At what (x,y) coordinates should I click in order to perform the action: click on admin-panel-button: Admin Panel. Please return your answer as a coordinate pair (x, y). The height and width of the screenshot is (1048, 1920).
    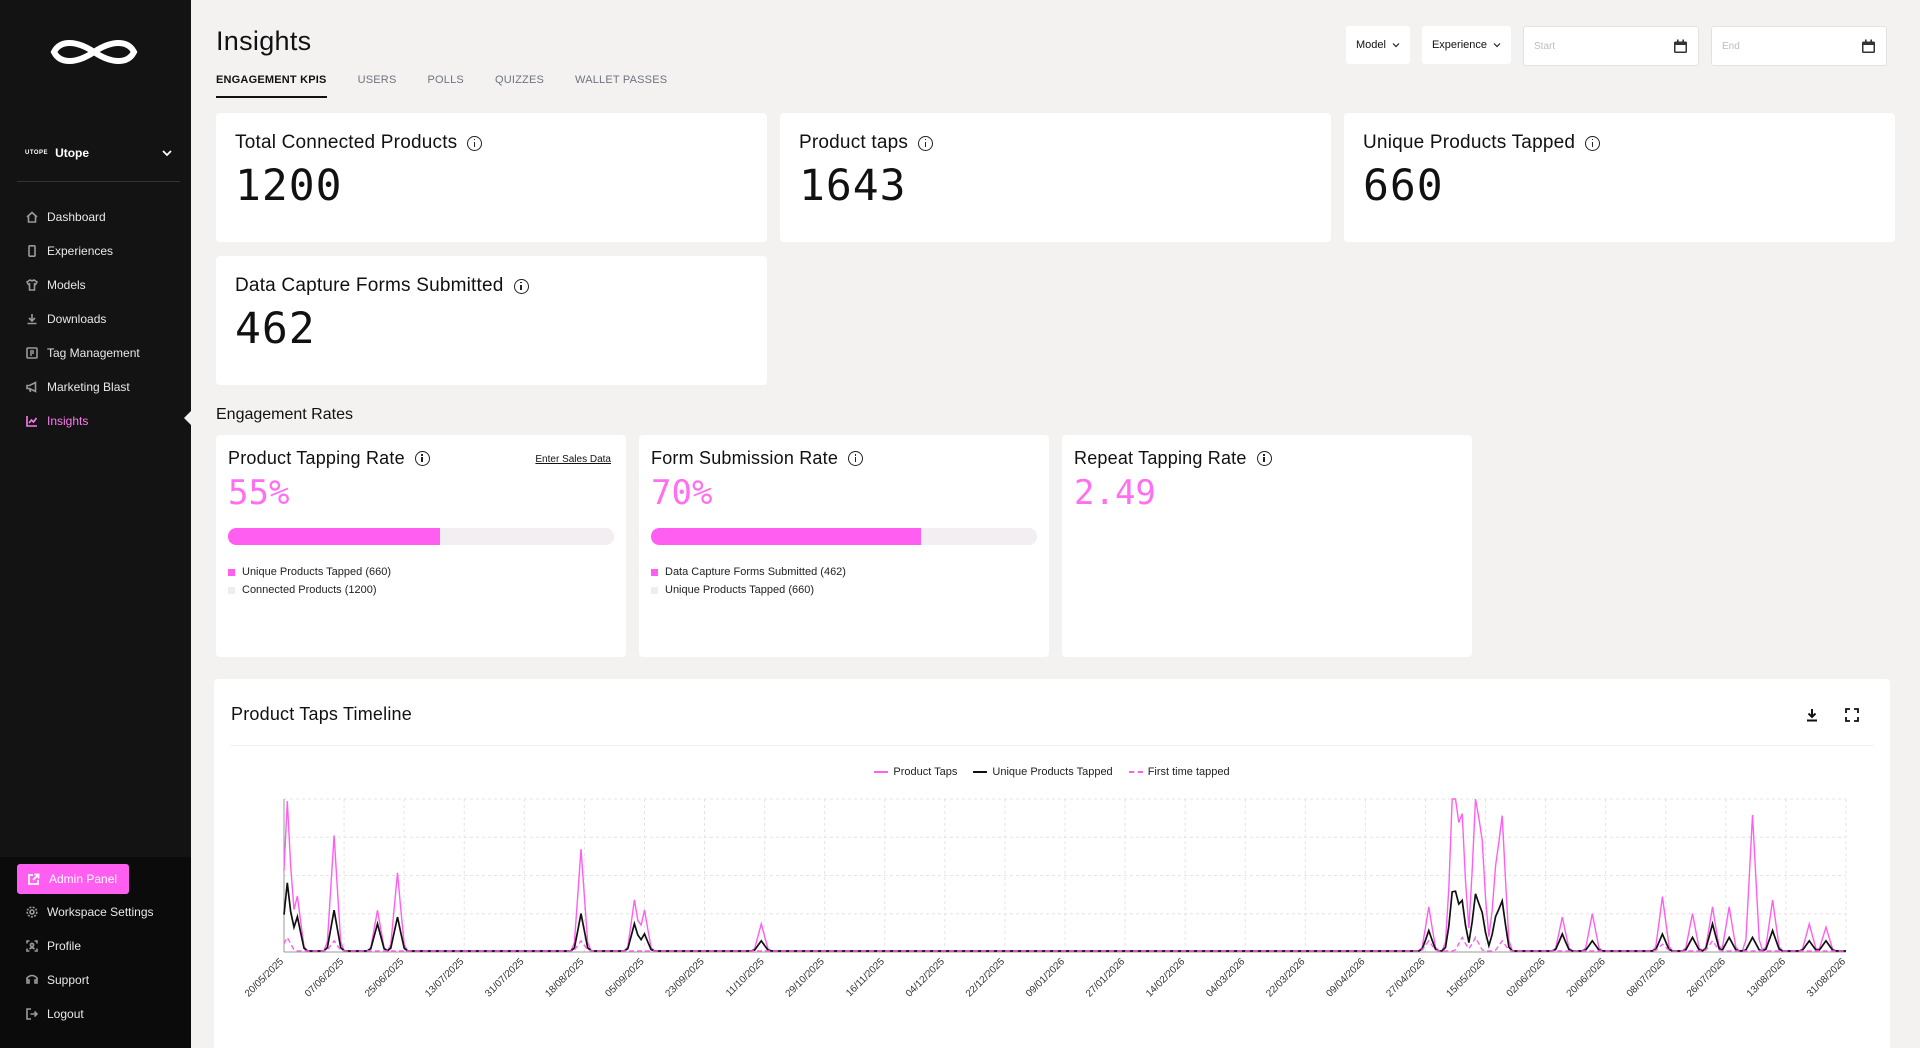
    Looking at the image, I should click on (73, 879).